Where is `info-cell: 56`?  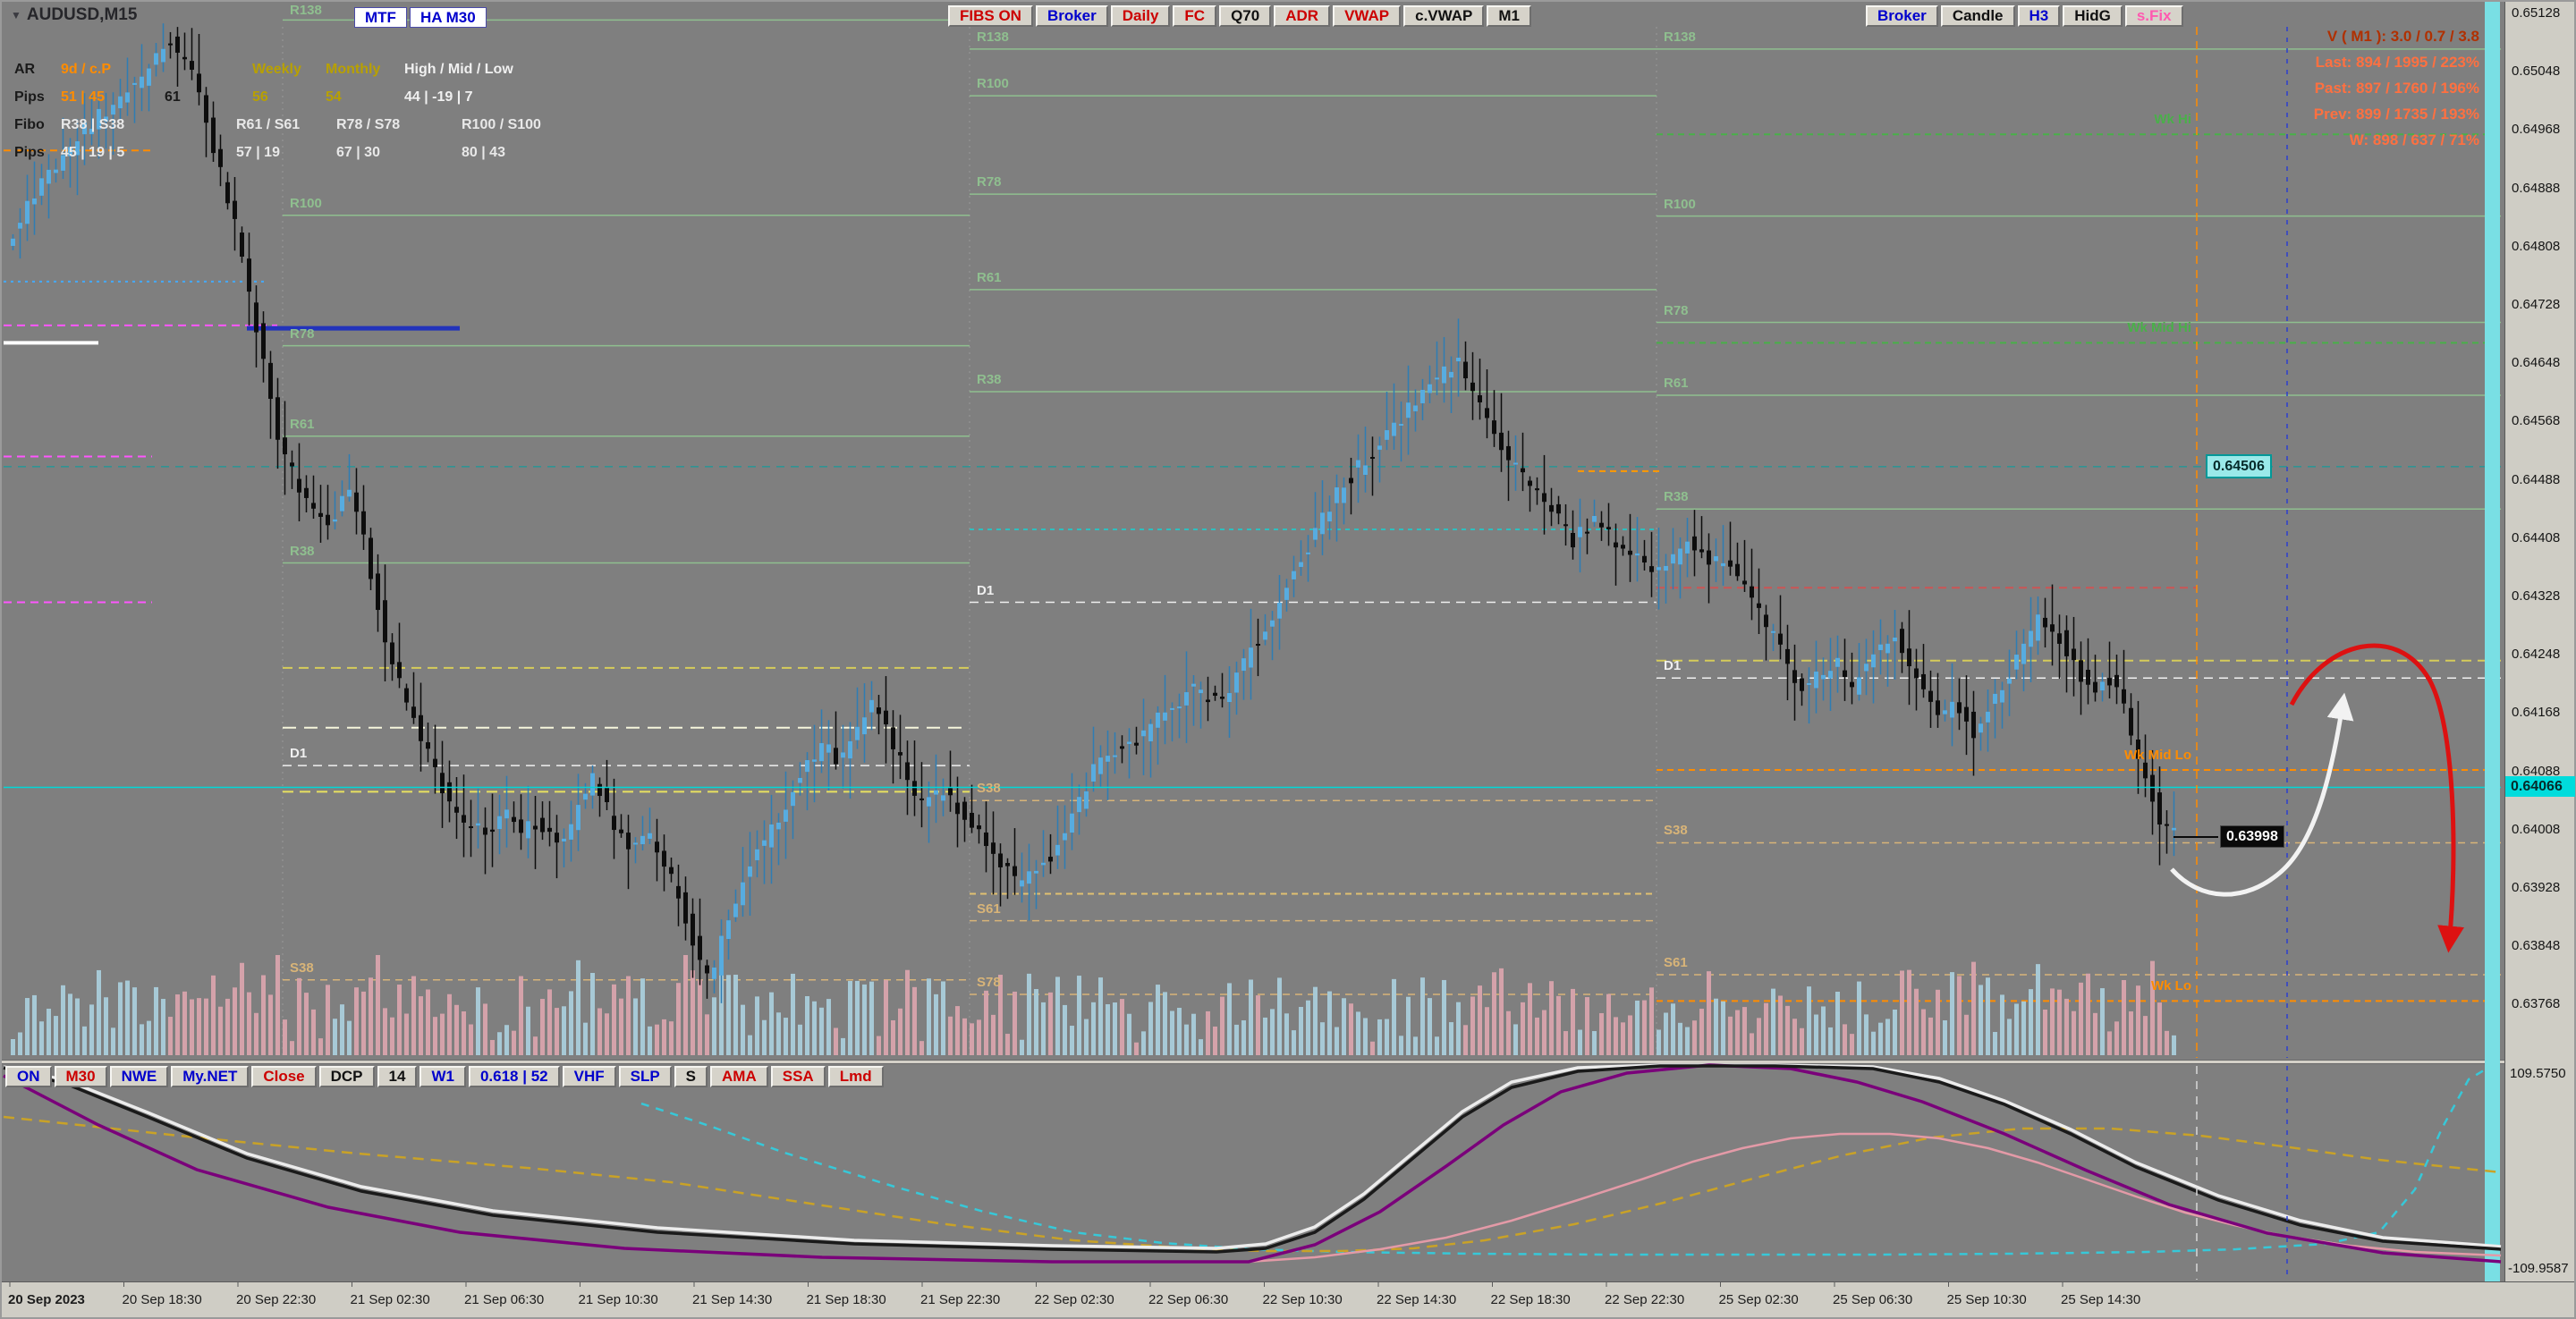
info-cell: 56 is located at coordinates (260, 97).